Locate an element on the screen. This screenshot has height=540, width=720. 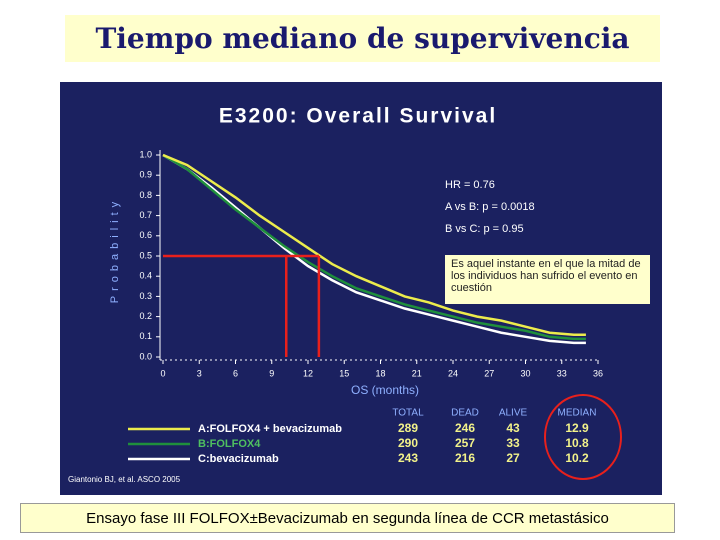
y-axis-label: Probability is located at coordinates (115, 250).